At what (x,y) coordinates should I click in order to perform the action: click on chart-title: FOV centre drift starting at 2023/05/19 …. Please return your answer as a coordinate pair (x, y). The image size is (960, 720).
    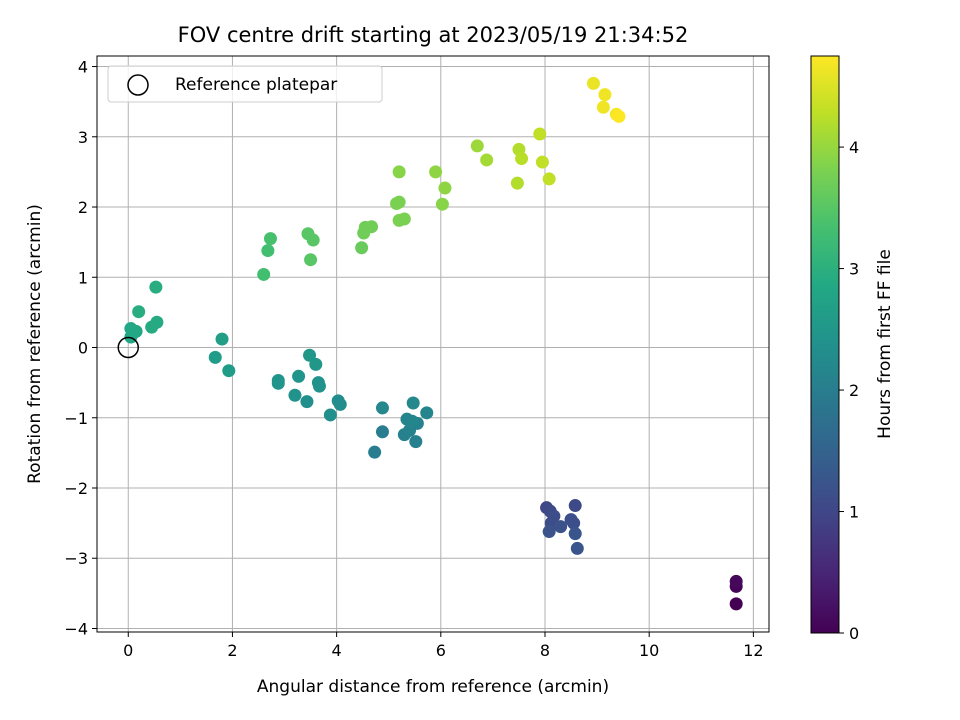
    Looking at the image, I should click on (433, 35).